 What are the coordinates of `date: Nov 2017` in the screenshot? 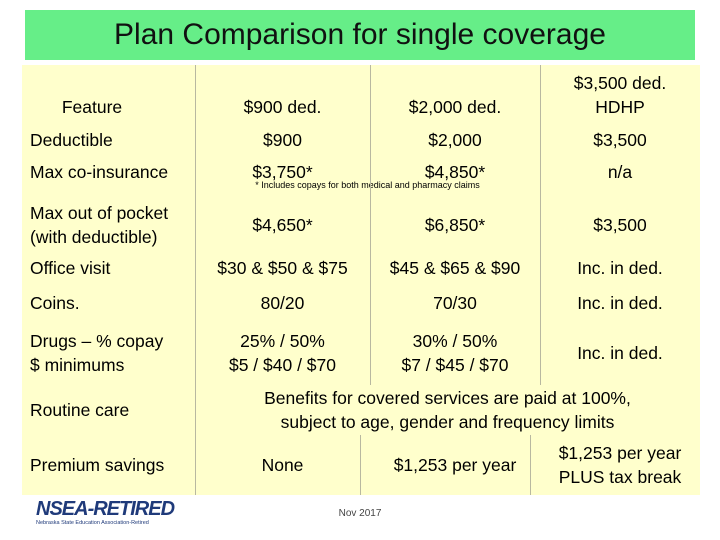 It's located at (360, 513).